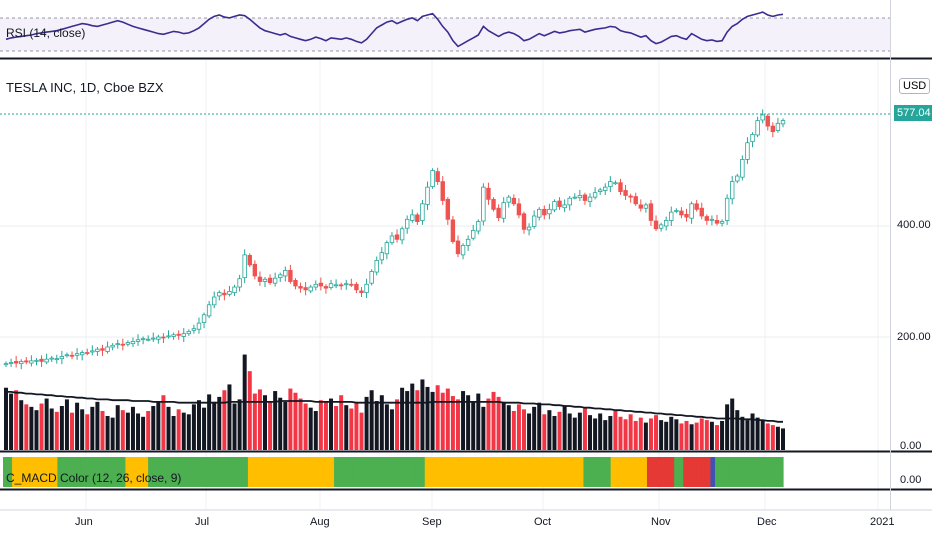  What do you see at coordinates (914, 337) in the screenshot?
I see `price-tick-200: 200.00` at bounding box center [914, 337].